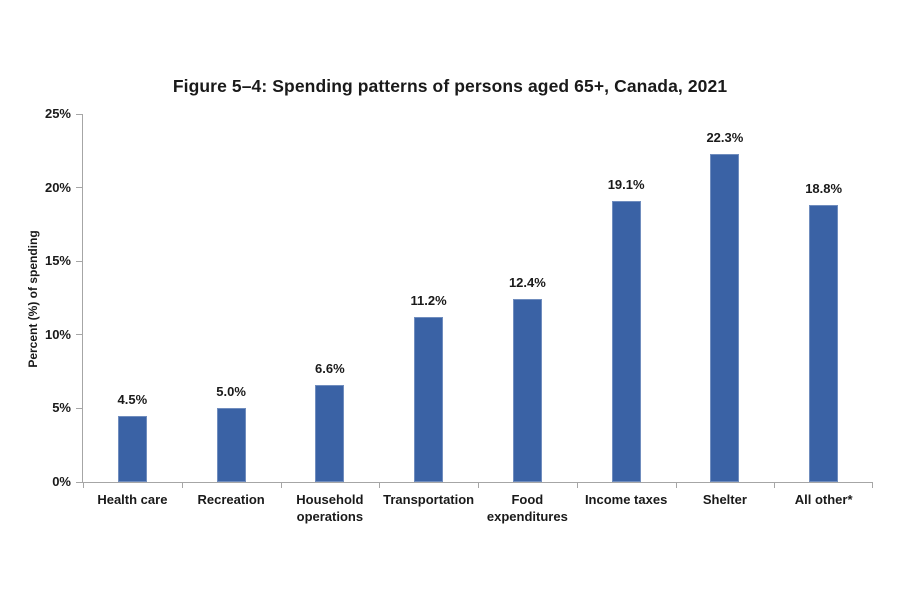 The width and height of the screenshot is (900, 600). What do you see at coordinates (132, 499) in the screenshot?
I see `category-label: Health care` at bounding box center [132, 499].